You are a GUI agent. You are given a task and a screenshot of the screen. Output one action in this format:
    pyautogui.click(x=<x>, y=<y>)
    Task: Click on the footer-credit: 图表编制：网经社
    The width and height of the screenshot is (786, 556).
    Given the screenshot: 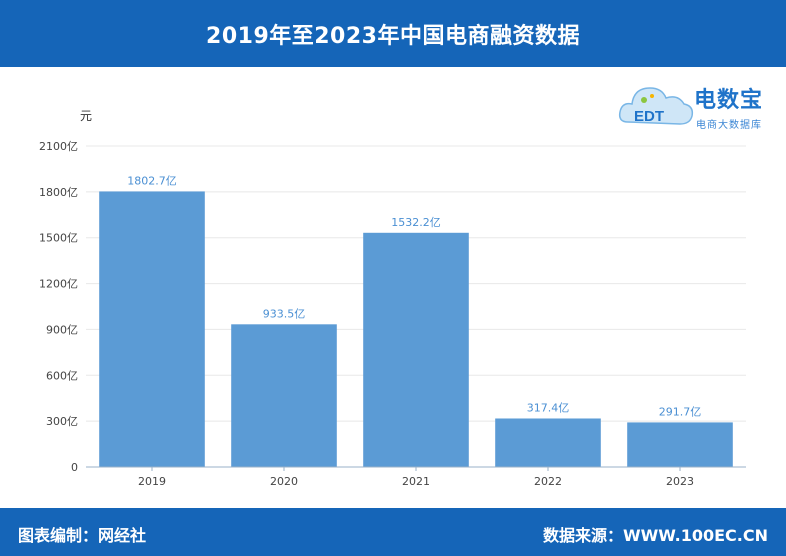 What is the action you would take?
    pyautogui.click(x=82, y=535)
    